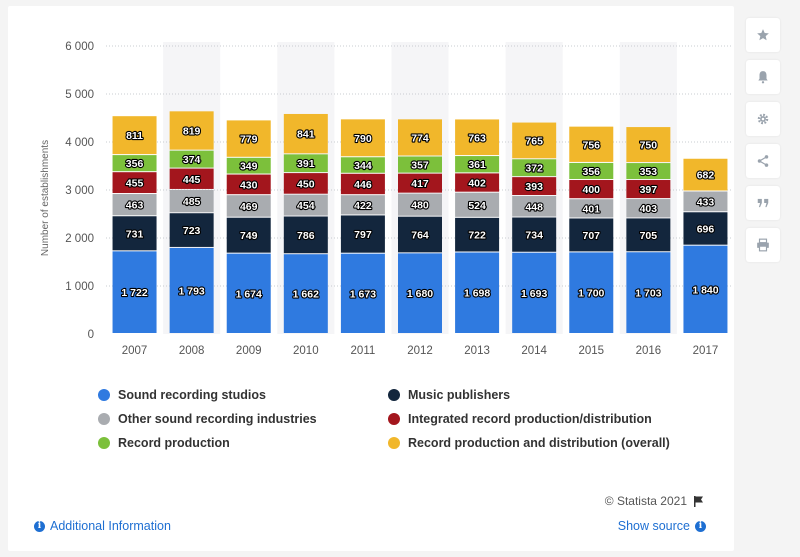 The height and width of the screenshot is (557, 800). I want to click on data-label: 786, so click(306, 236).